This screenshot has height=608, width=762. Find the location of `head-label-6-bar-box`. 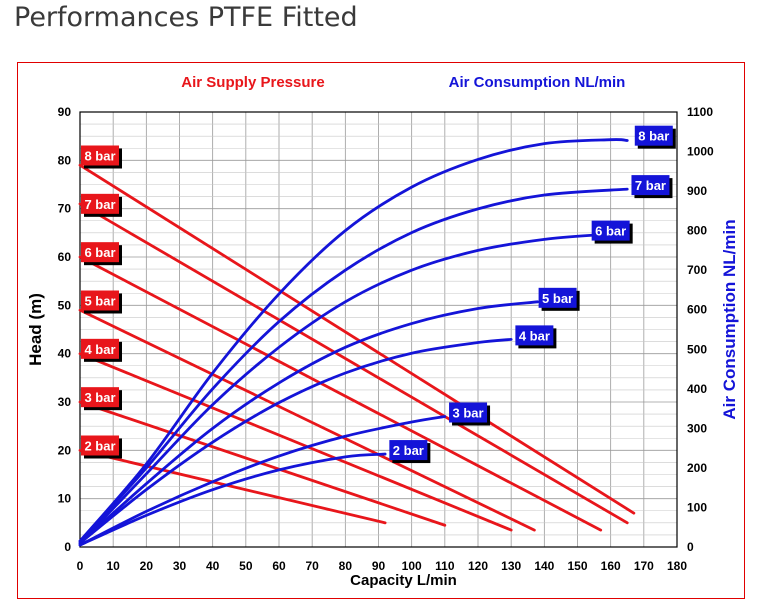

head-label-6-bar-box is located at coordinates (100, 252).